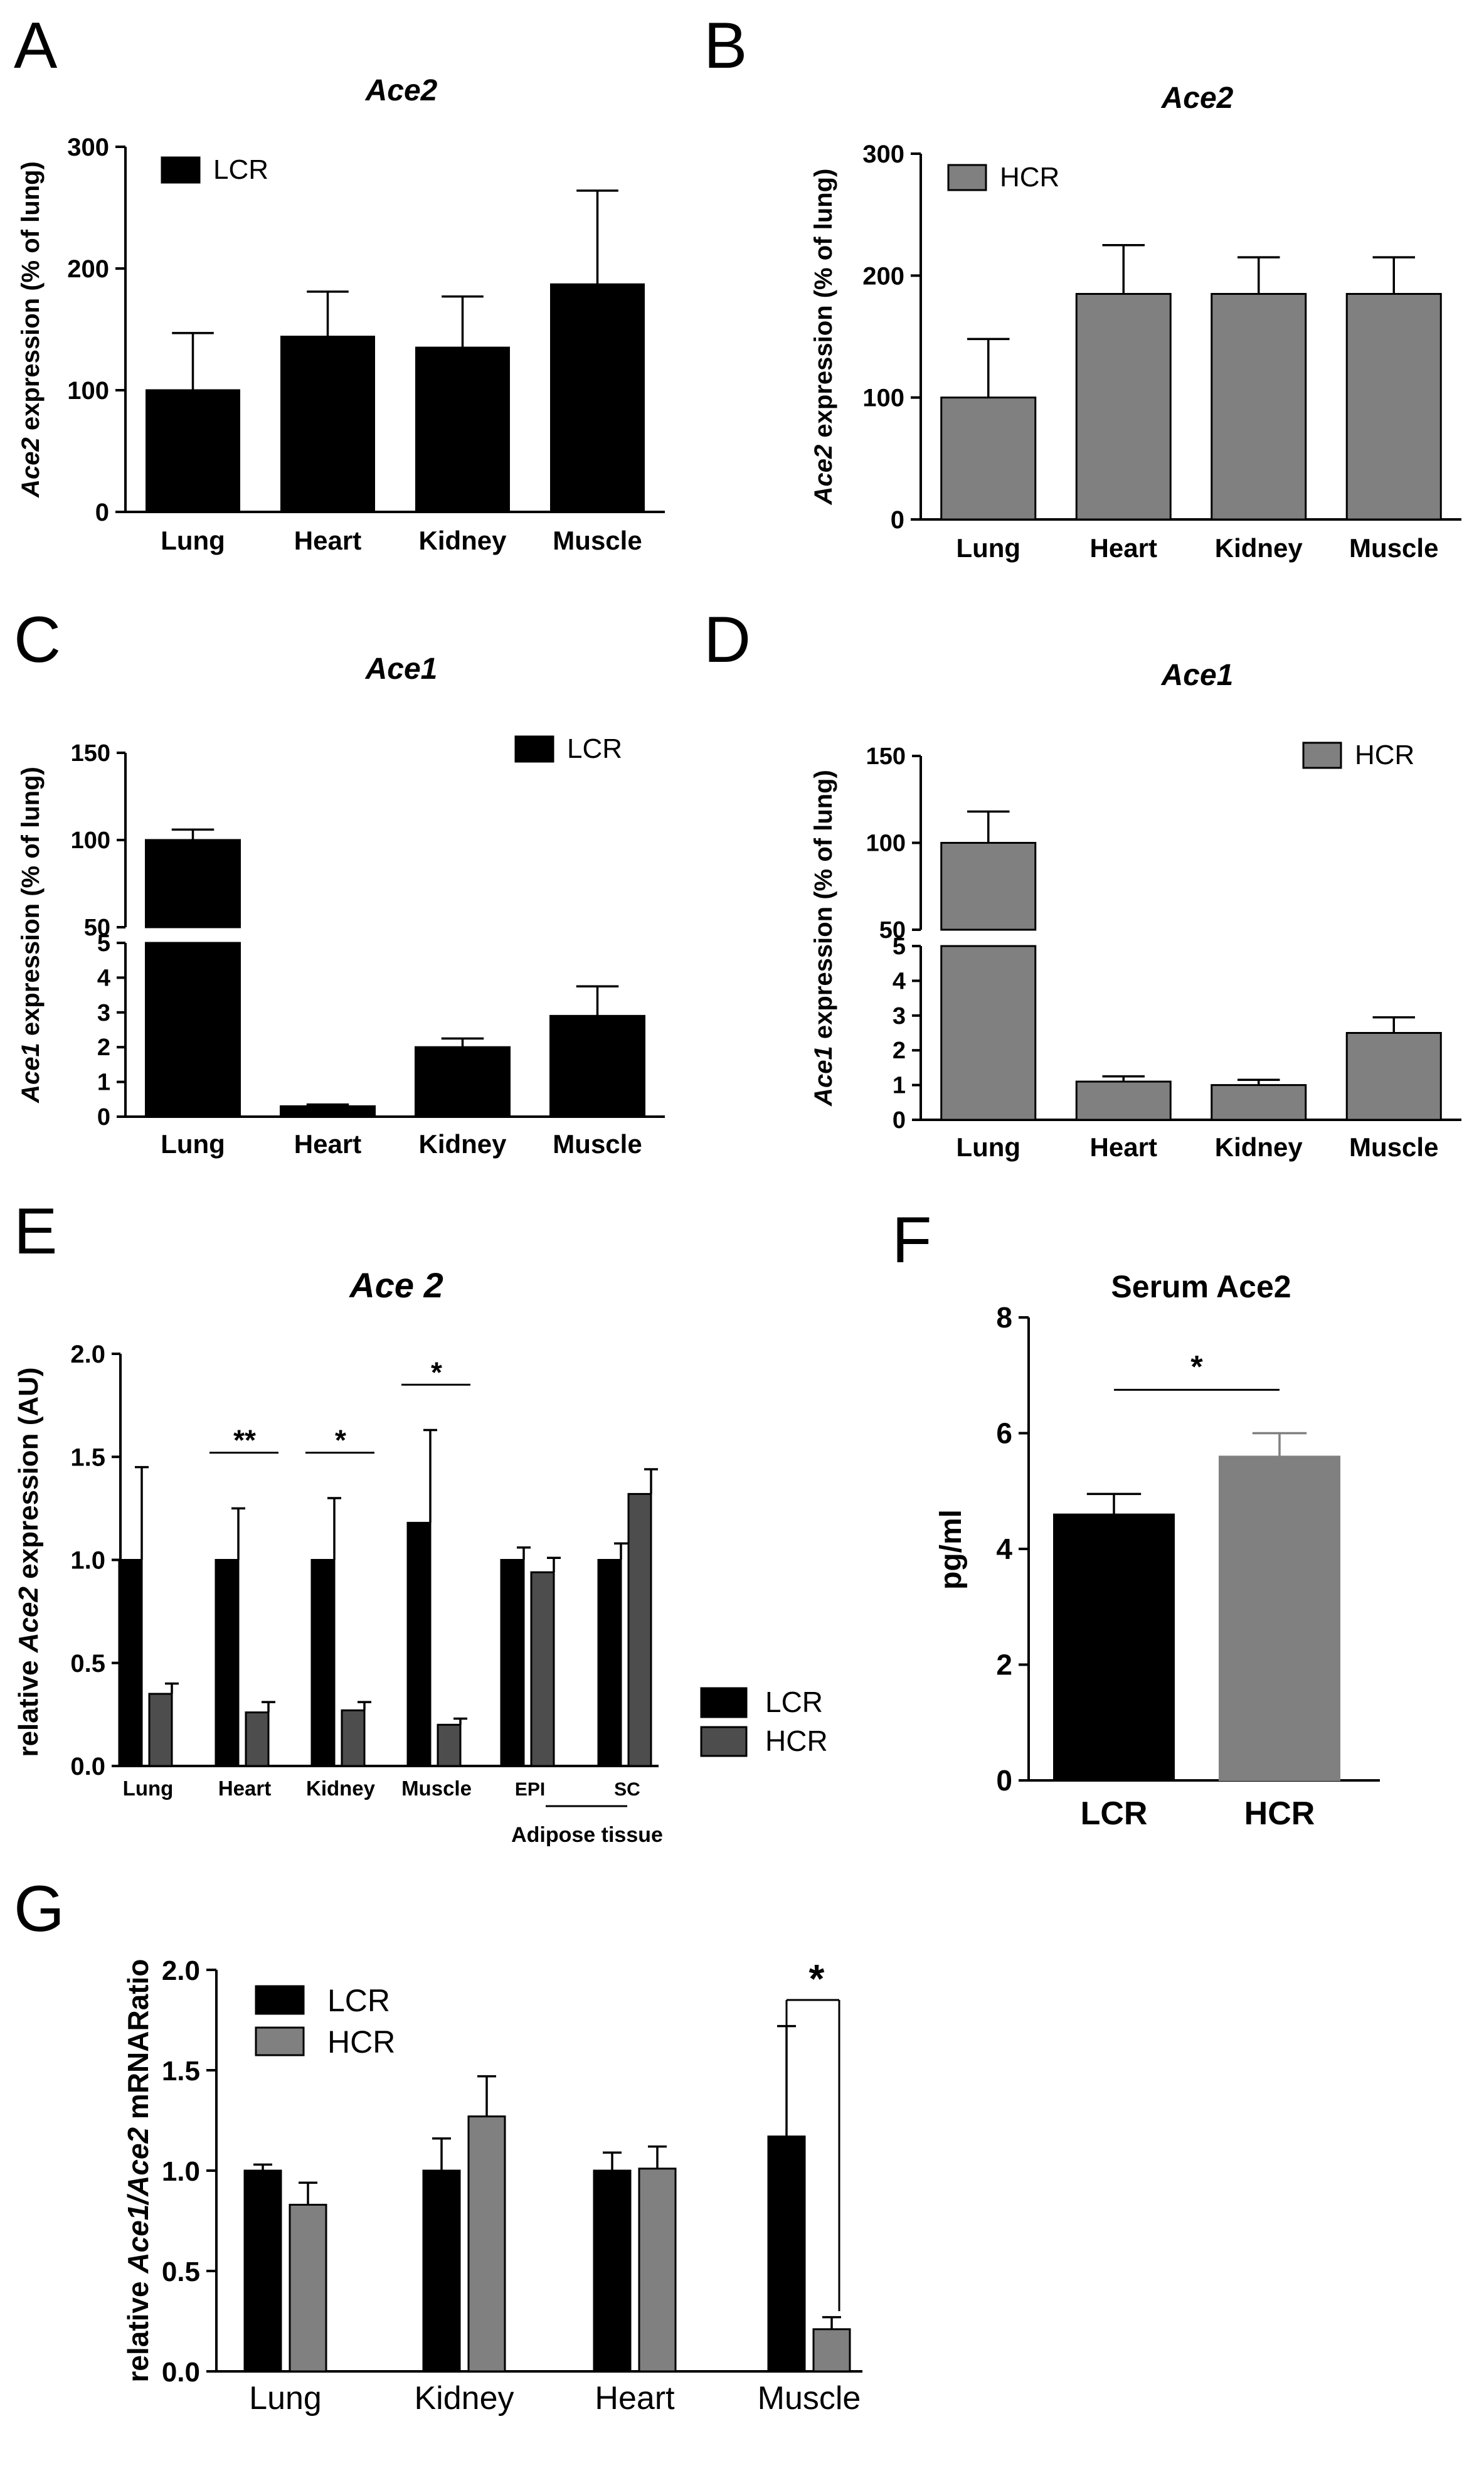  What do you see at coordinates (181, 2272) in the screenshot?
I see `y-tick-label: 0.5` at bounding box center [181, 2272].